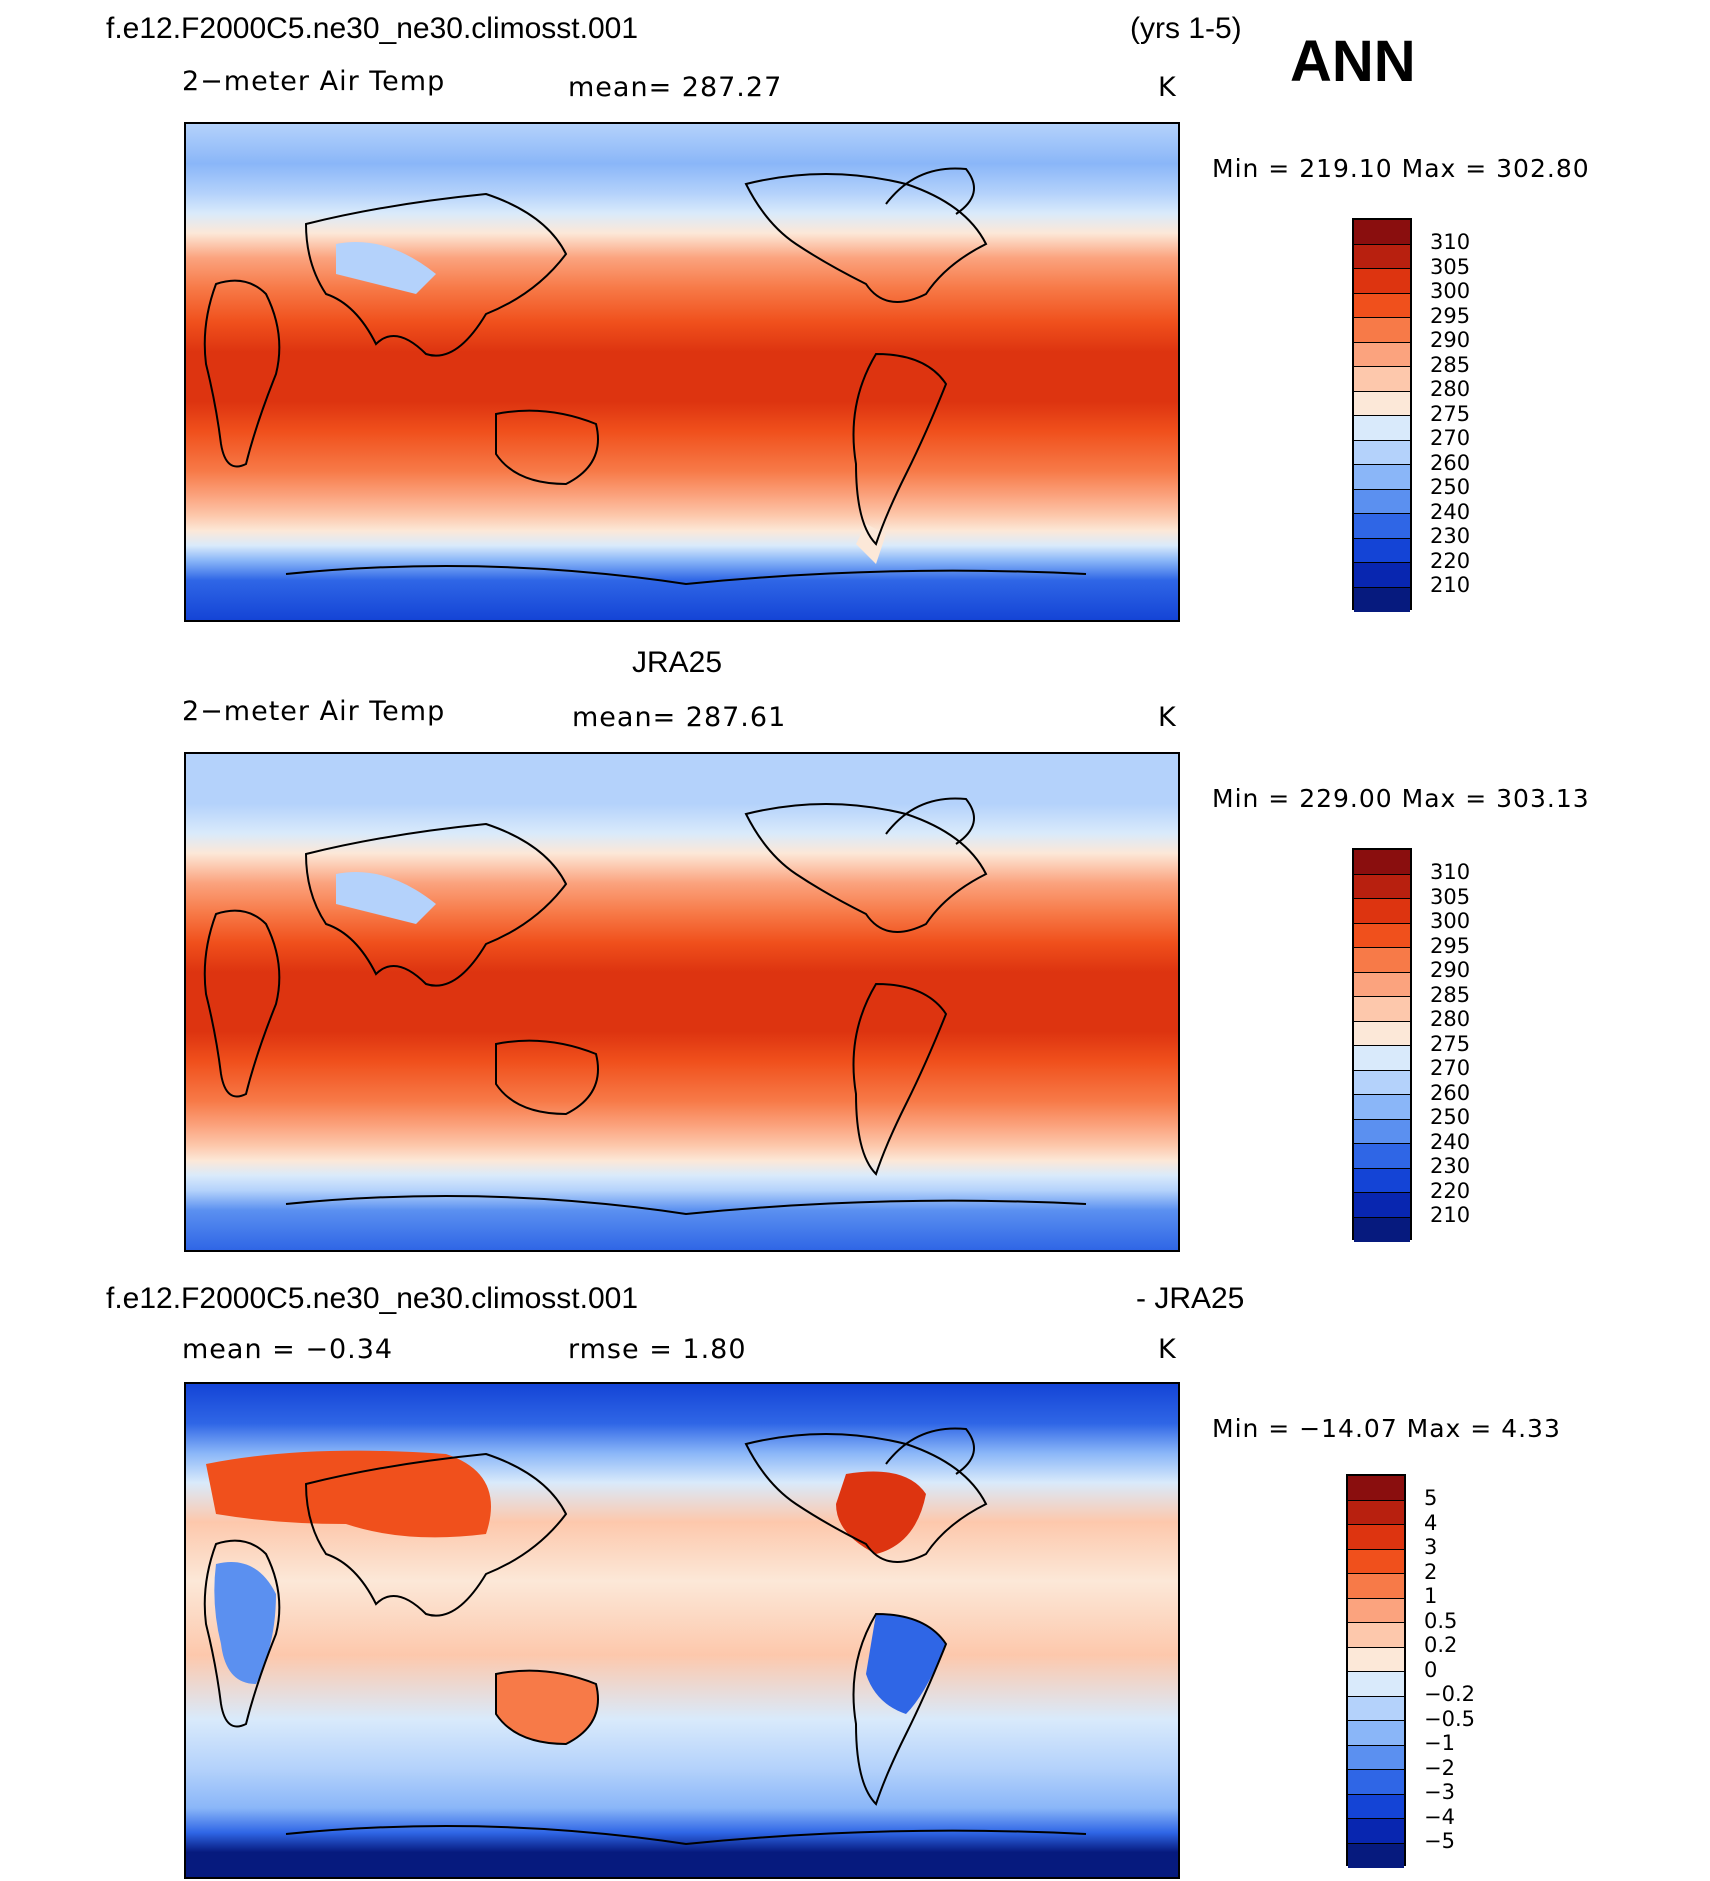 The width and height of the screenshot is (1710, 1881). Describe the element at coordinates (1449, 1718) in the screenshot. I see `cbar-label: −0.5` at that location.